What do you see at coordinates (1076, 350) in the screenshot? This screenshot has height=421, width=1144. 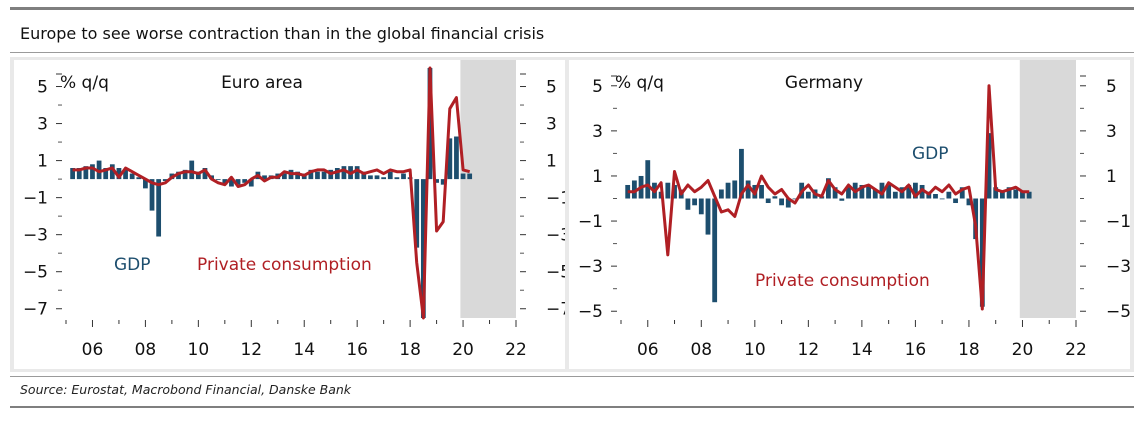 I see `chart1-x-tick-label: 22` at bounding box center [1076, 350].